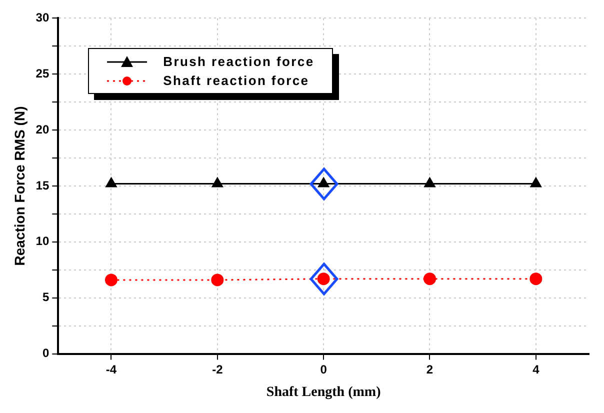 This screenshot has width=604, height=413. I want to click on y-tick-label: 30, so click(43, 17).